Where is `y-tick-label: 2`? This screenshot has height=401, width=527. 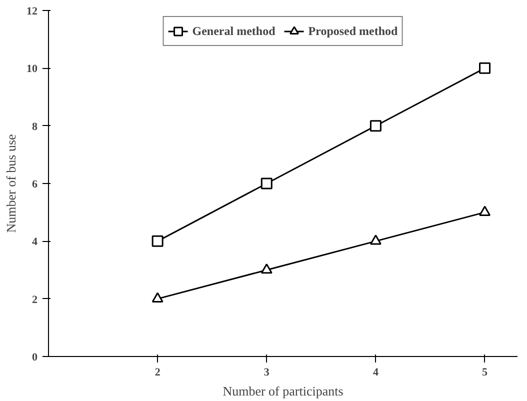 y-tick-label: 2 is located at coordinates (35, 300).